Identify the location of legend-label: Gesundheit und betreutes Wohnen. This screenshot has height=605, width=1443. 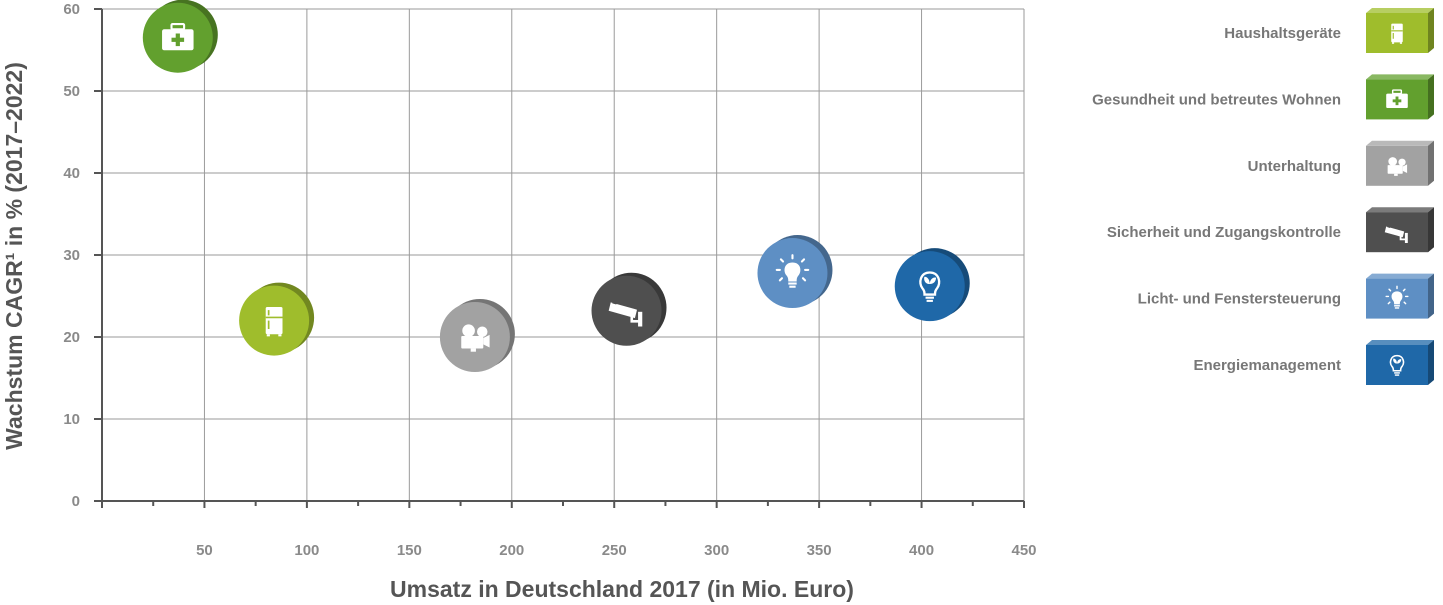
(1216, 99).